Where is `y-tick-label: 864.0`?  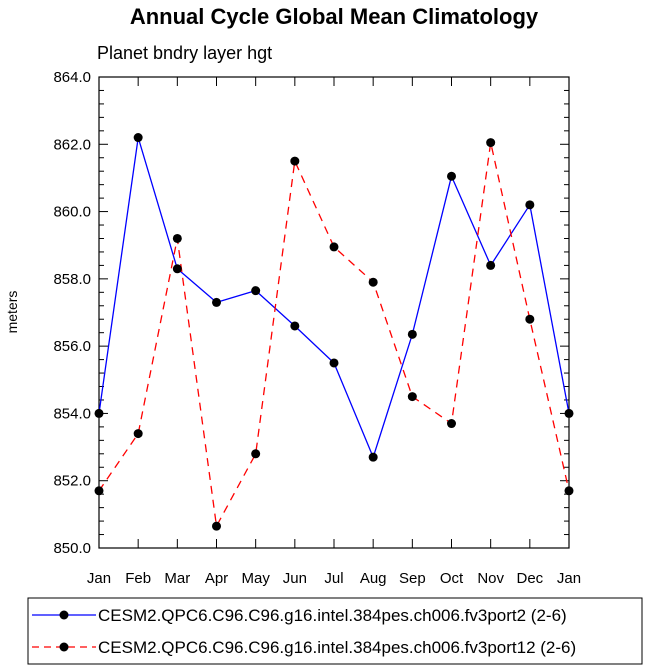
y-tick-label: 864.0 is located at coordinates (72, 77).